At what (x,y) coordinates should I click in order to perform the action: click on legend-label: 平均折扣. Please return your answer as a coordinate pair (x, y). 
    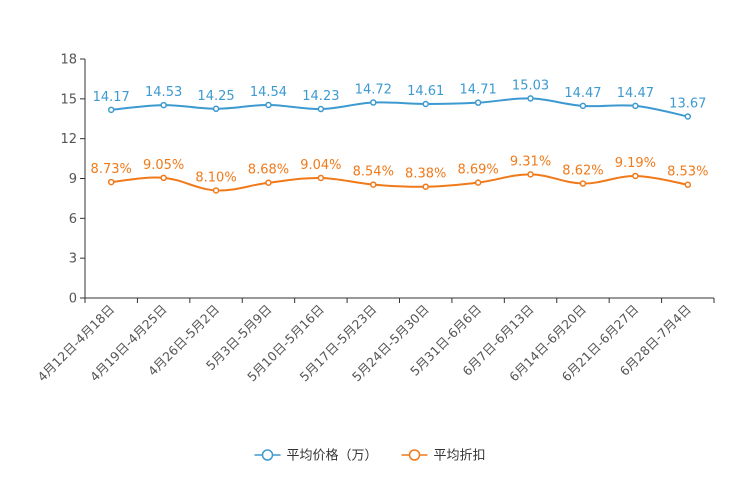
    Looking at the image, I should click on (460, 456).